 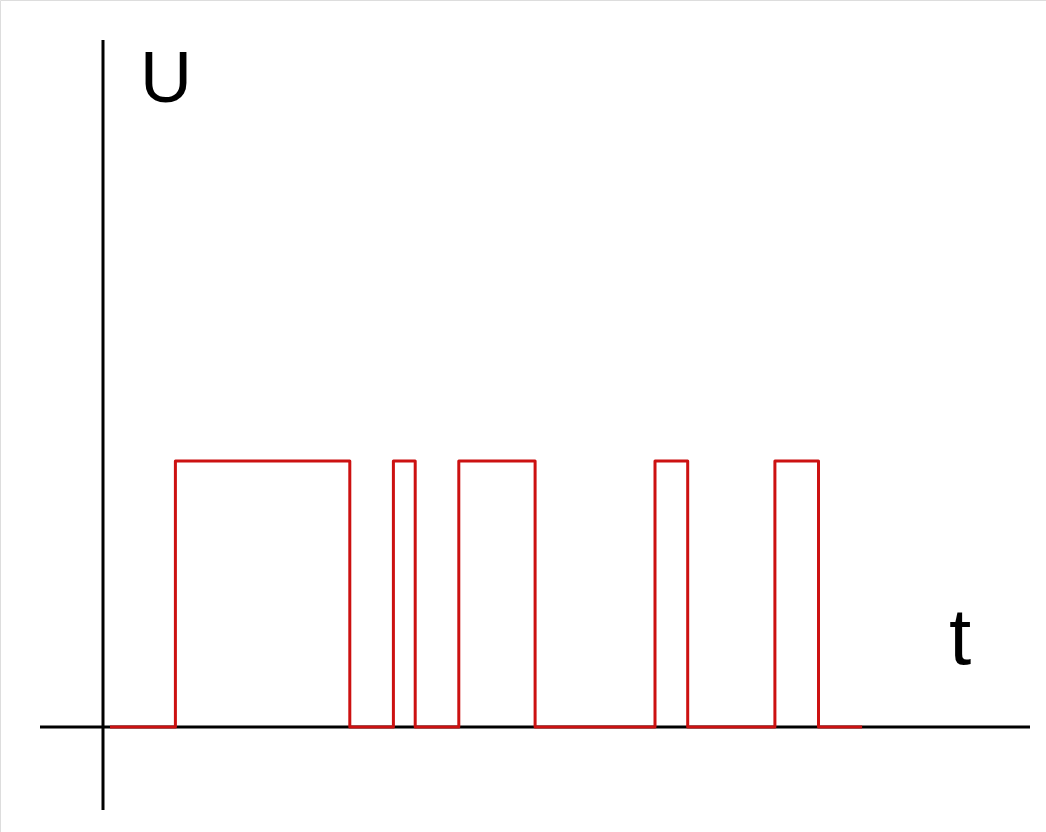 I want to click on y-axis-title: U, so click(x=166, y=77).